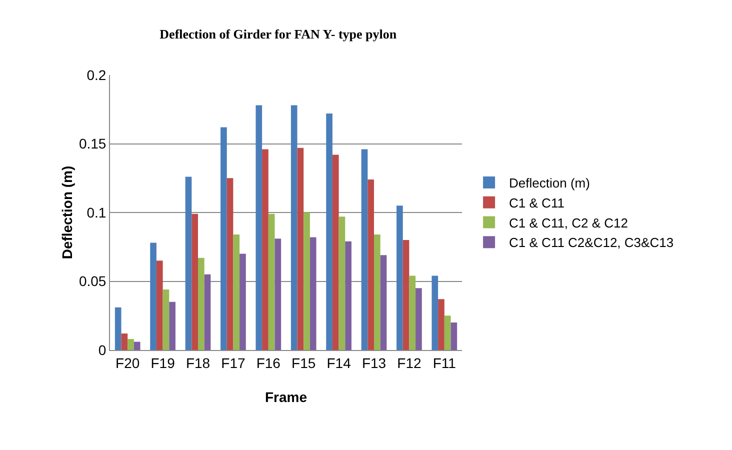  What do you see at coordinates (444, 362) in the screenshot?
I see `x-tick-label: F11` at bounding box center [444, 362].